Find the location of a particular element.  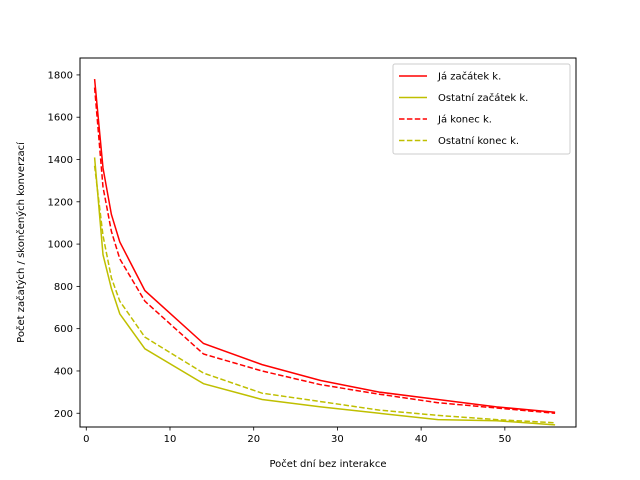

y-tick-label: 1600 is located at coordinates (60, 118).